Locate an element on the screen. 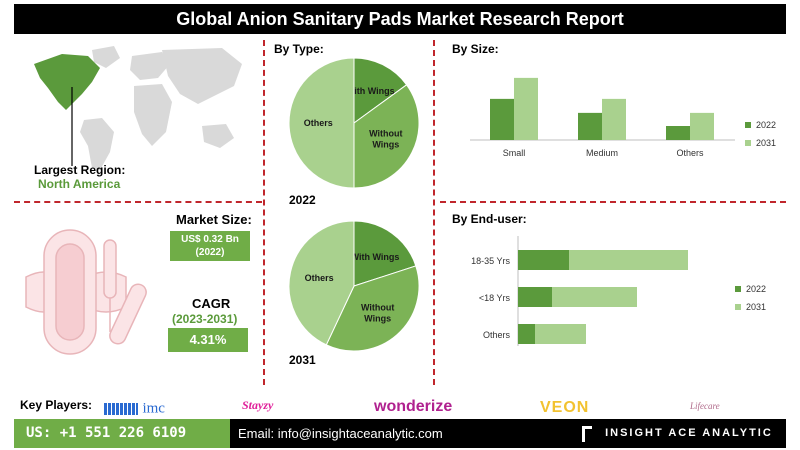 The width and height of the screenshot is (800, 450). logo-veon: VEON is located at coordinates (565, 407).